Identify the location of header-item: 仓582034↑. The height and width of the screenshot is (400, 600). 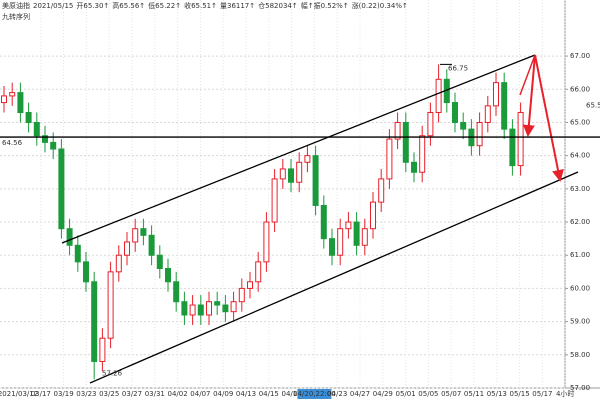
(278, 5).